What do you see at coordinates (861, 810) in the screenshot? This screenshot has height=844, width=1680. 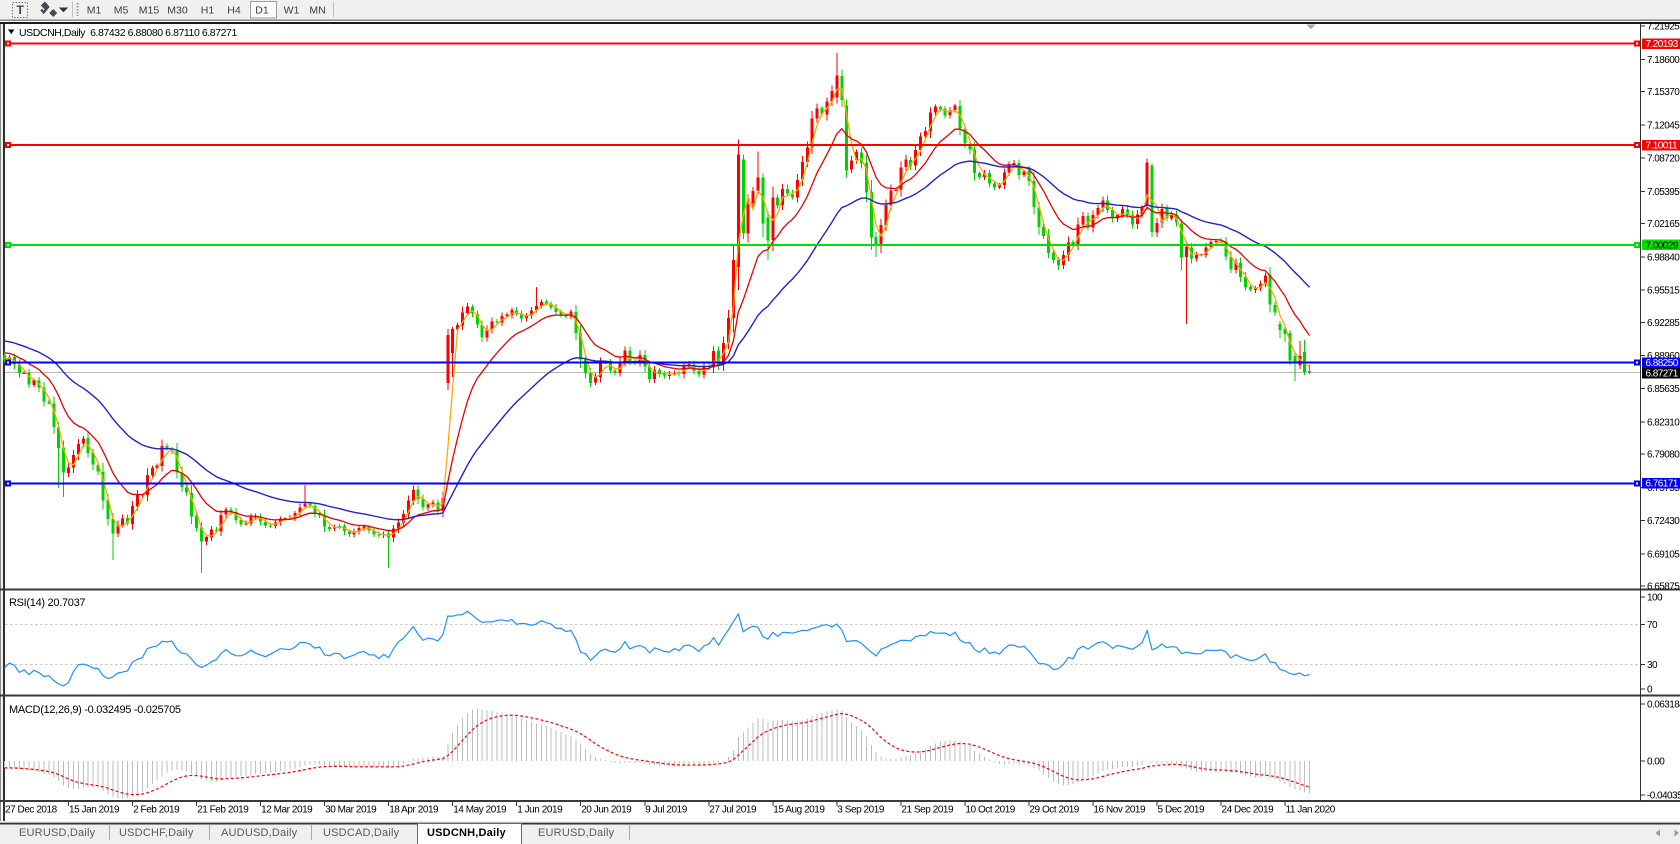 I see `svg-text: 3 Sep 2019` at bounding box center [861, 810].